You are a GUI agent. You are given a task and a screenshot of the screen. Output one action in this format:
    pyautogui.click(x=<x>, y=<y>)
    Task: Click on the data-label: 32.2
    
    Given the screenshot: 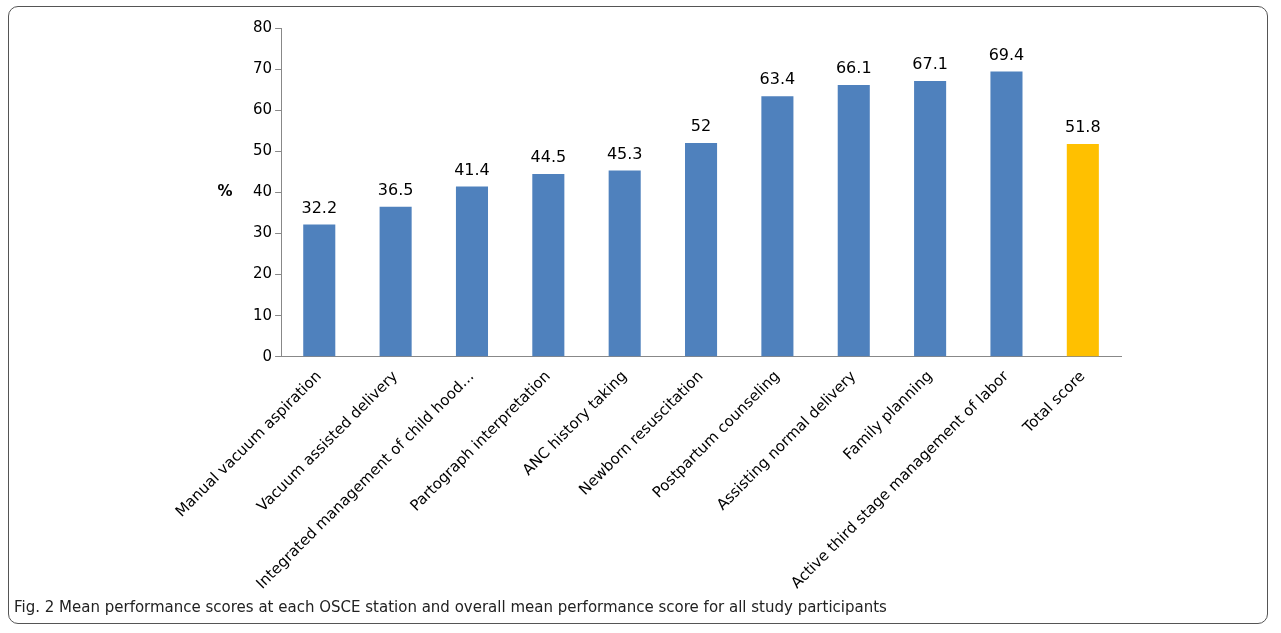 What is the action you would take?
    pyautogui.click(x=319, y=207)
    